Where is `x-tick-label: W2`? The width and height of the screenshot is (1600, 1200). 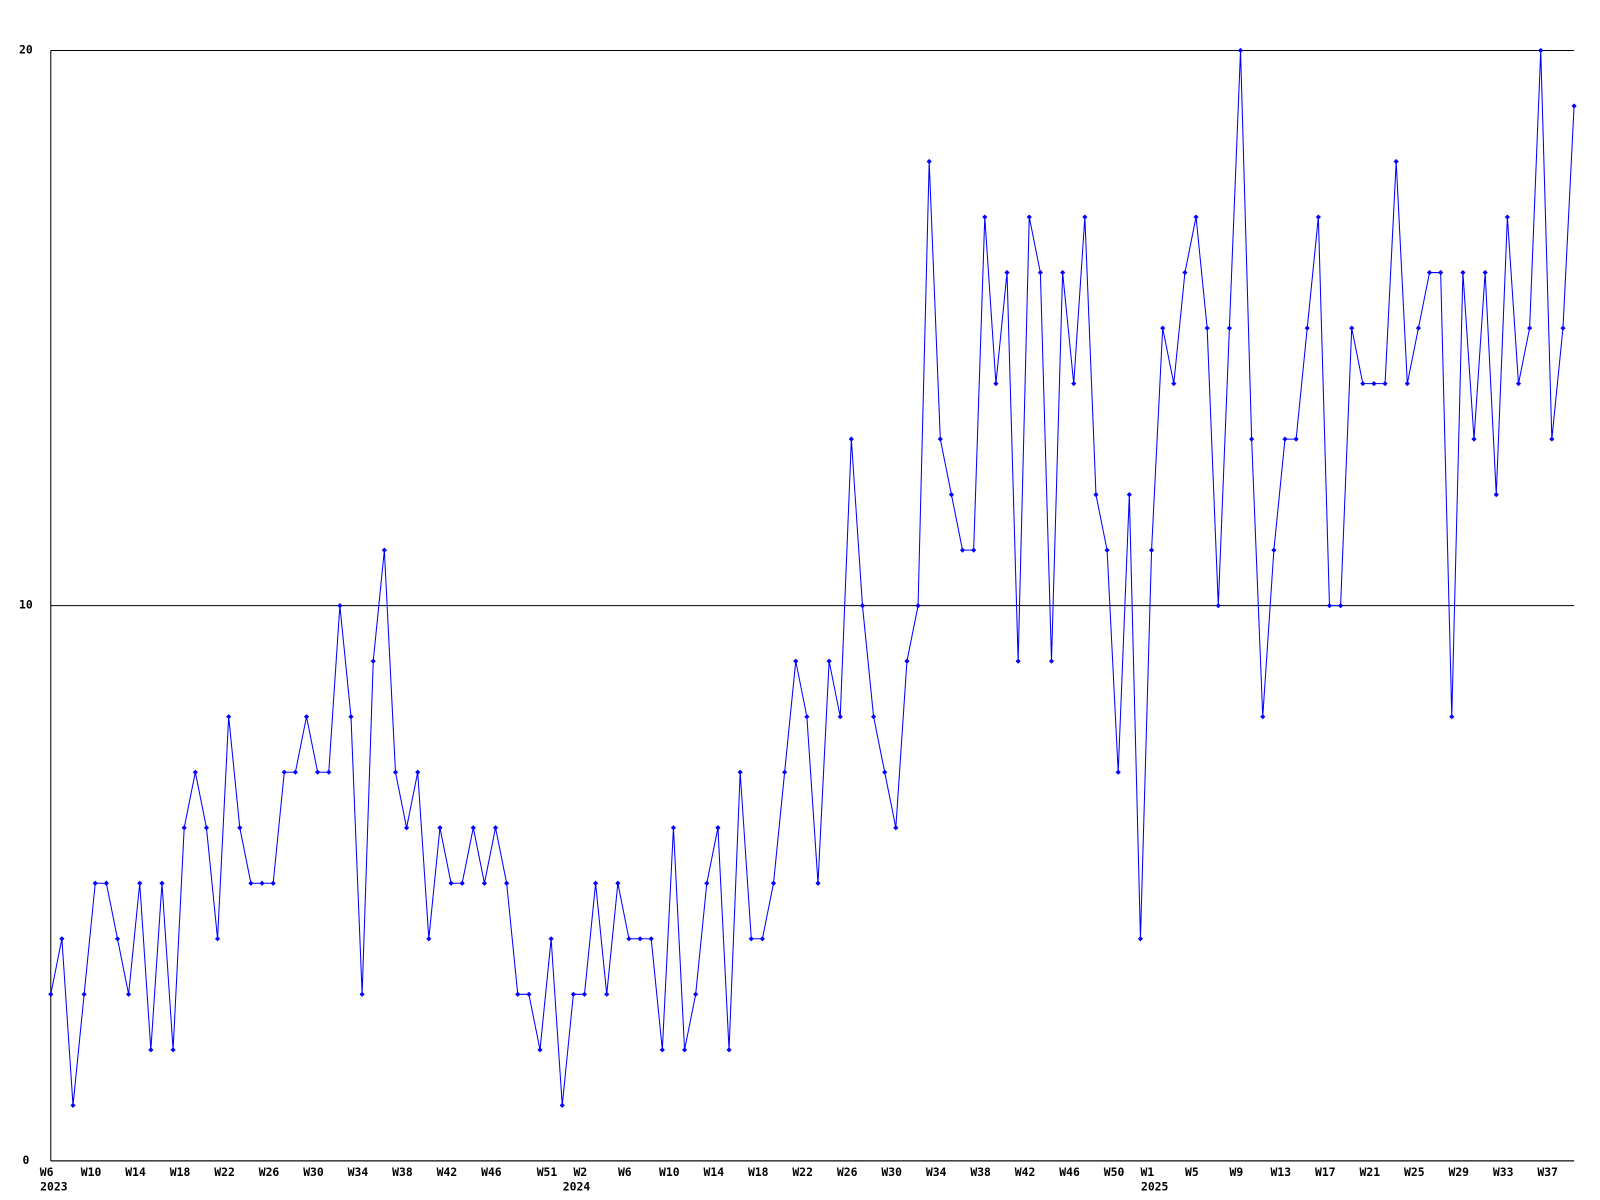
x-tick-label: W2 is located at coordinates (580, 1172).